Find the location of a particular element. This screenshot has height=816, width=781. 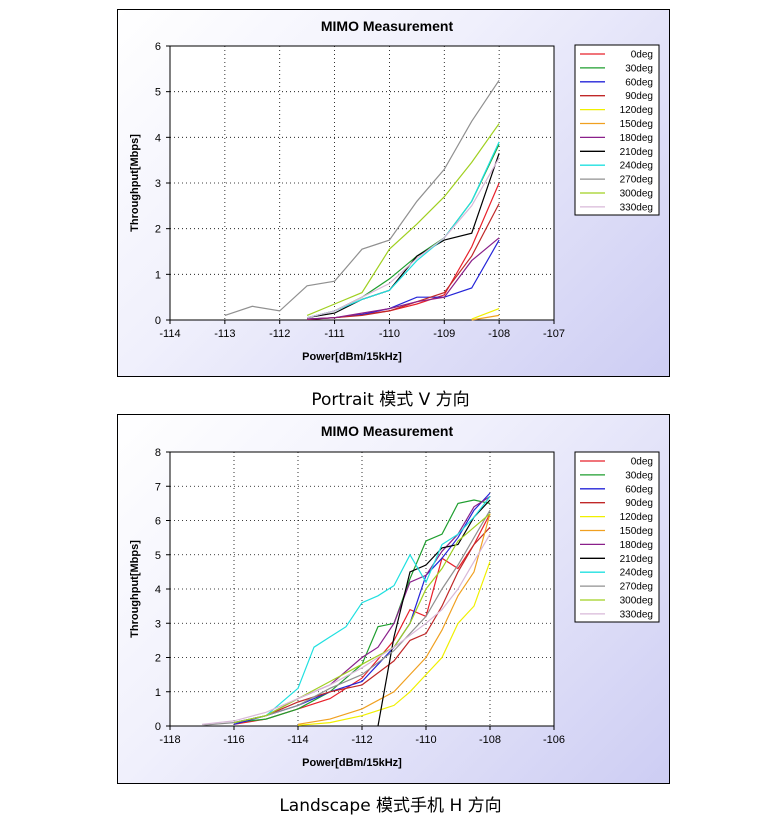

series-line-180deg is located at coordinates (403, 278).